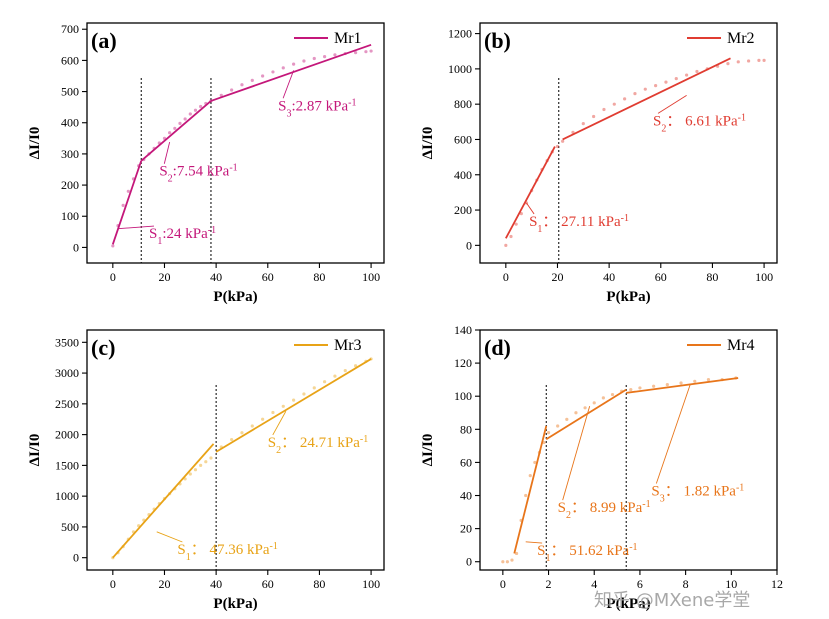 This screenshot has width=829, height=619. I want to click on y-tick-label: 600, so click(463, 139).